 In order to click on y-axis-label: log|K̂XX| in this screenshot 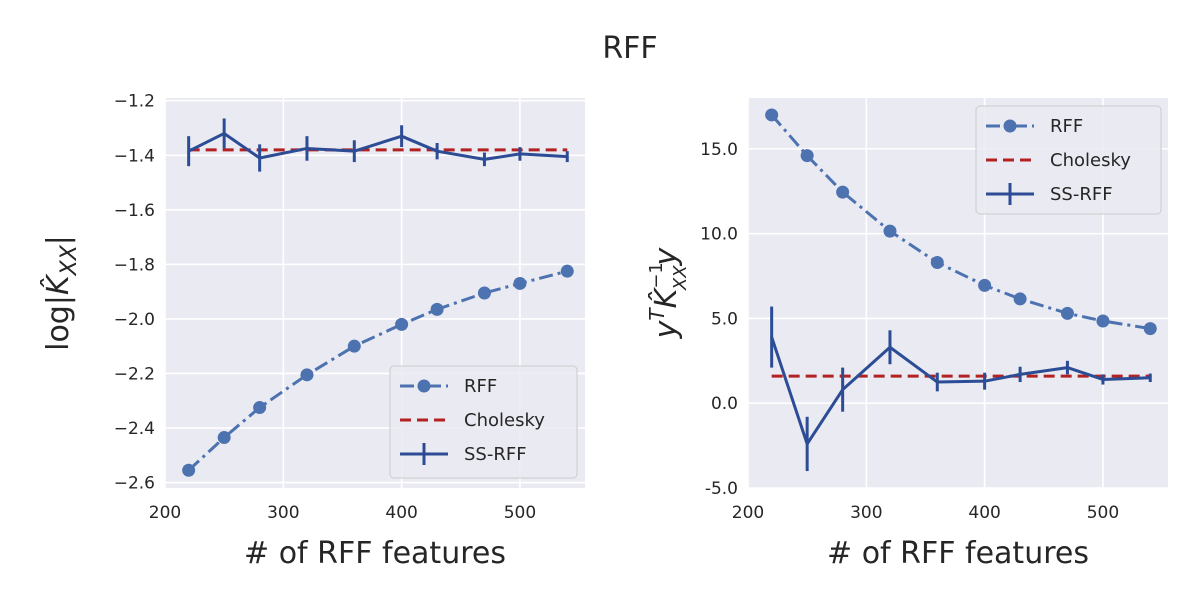, I will do `click(61, 293)`.